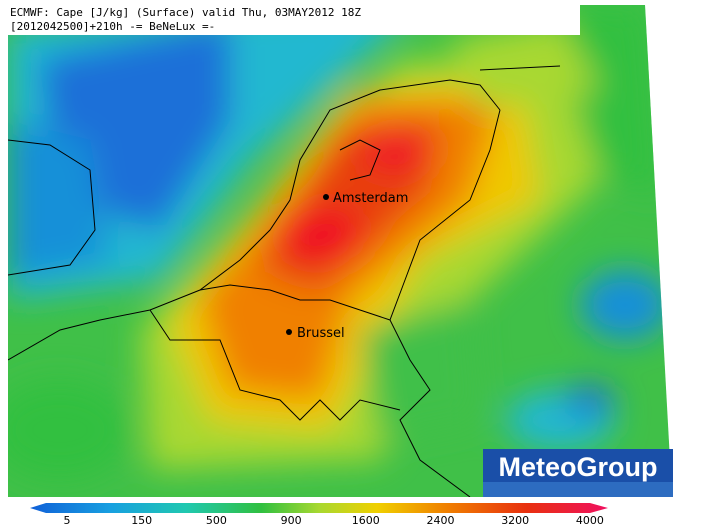  What do you see at coordinates (112, 26) in the screenshot?
I see `header-line: [2012042500]+210h -= BeNeLux =-` at bounding box center [112, 26].